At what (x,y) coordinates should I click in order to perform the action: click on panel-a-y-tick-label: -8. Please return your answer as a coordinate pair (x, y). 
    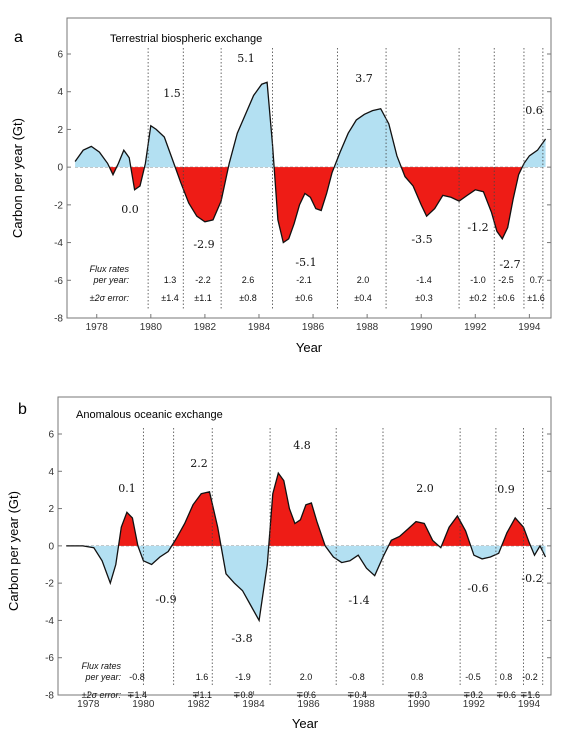
    Looking at the image, I should click on (58, 319).